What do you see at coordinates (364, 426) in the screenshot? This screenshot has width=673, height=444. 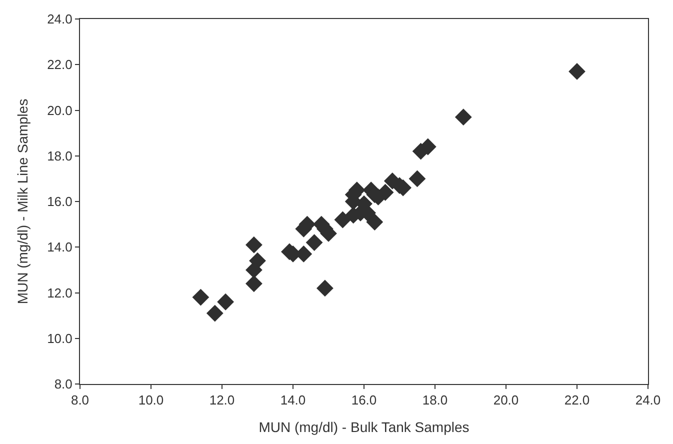 I see `x-axis-title: MUN (mg/dl) - Bulk Tank Samples` at bounding box center [364, 426].